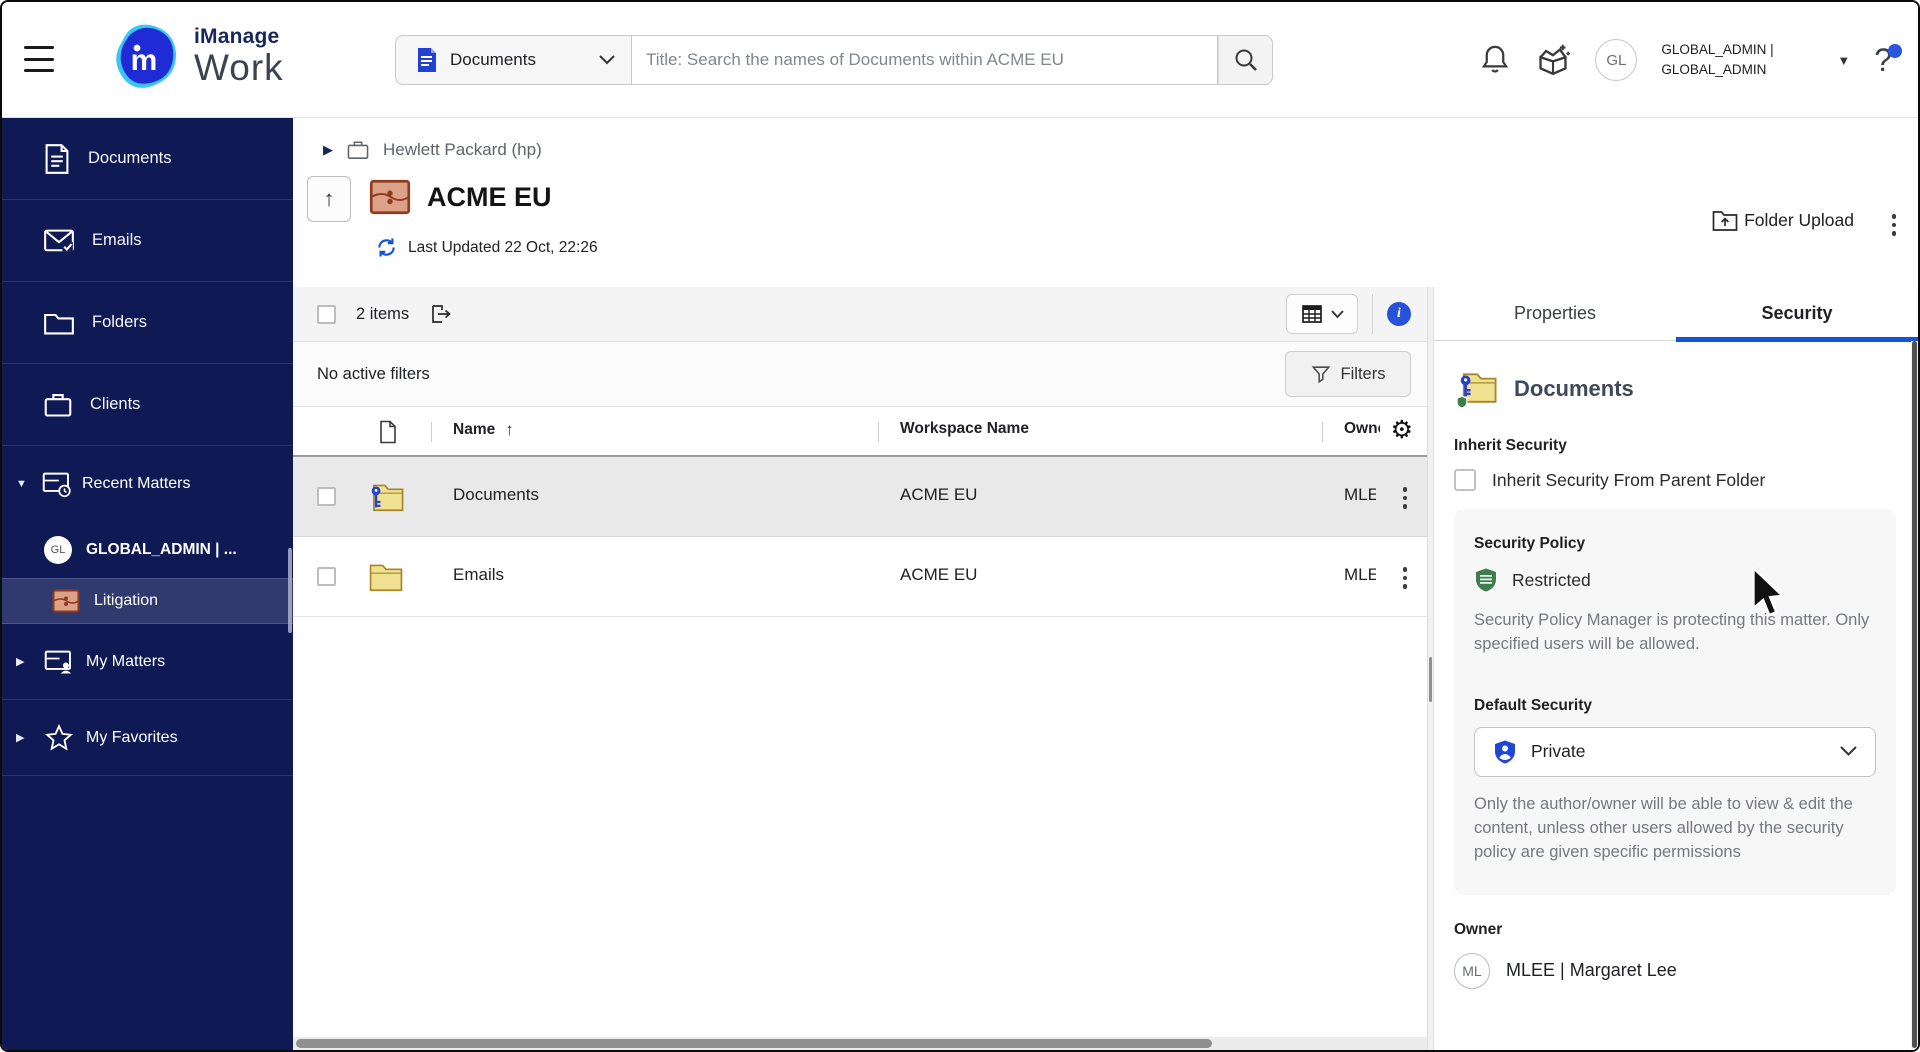  What do you see at coordinates (1245, 60) in the screenshot?
I see `search-button` at bounding box center [1245, 60].